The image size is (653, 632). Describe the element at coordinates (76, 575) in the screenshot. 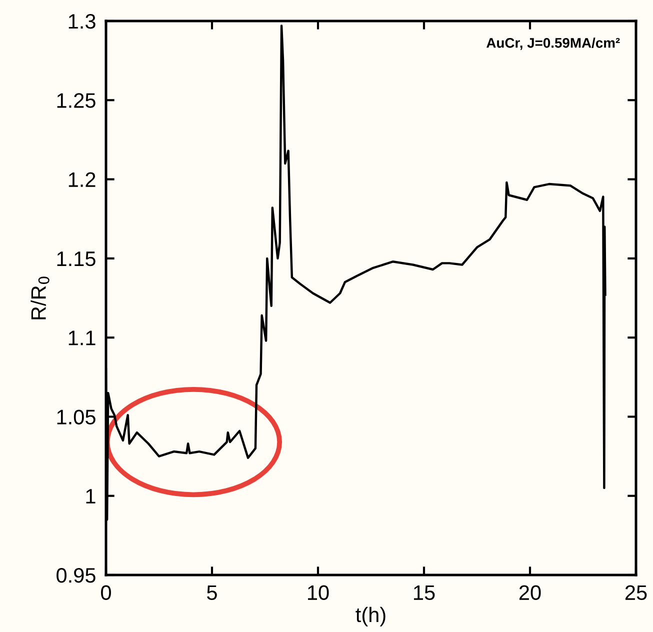

I see `y-tick-label: 0.95` at that location.